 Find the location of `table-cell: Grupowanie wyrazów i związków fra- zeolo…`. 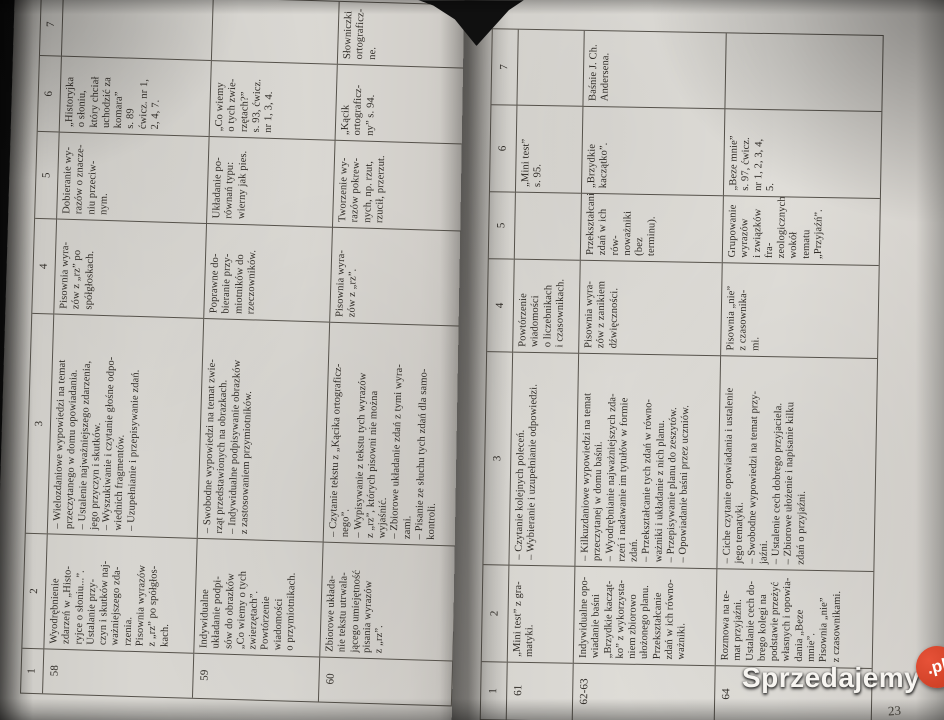

table-cell: Grupowanie wyrazów i związków fra- zeolo… is located at coordinates (801, 230).